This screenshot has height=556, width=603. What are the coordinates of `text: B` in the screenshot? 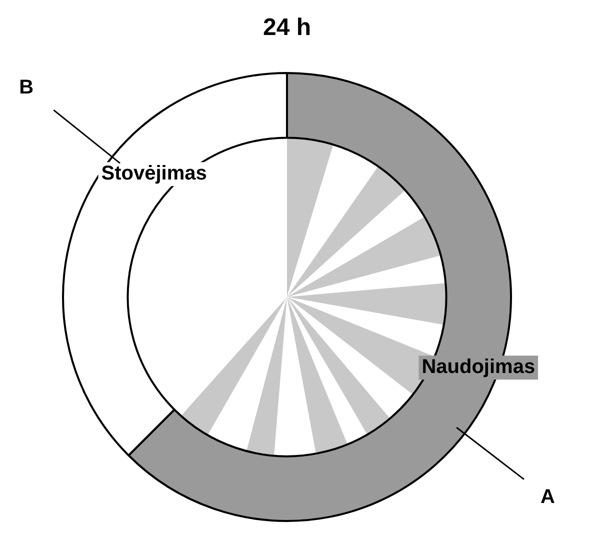 It's located at (26, 87).